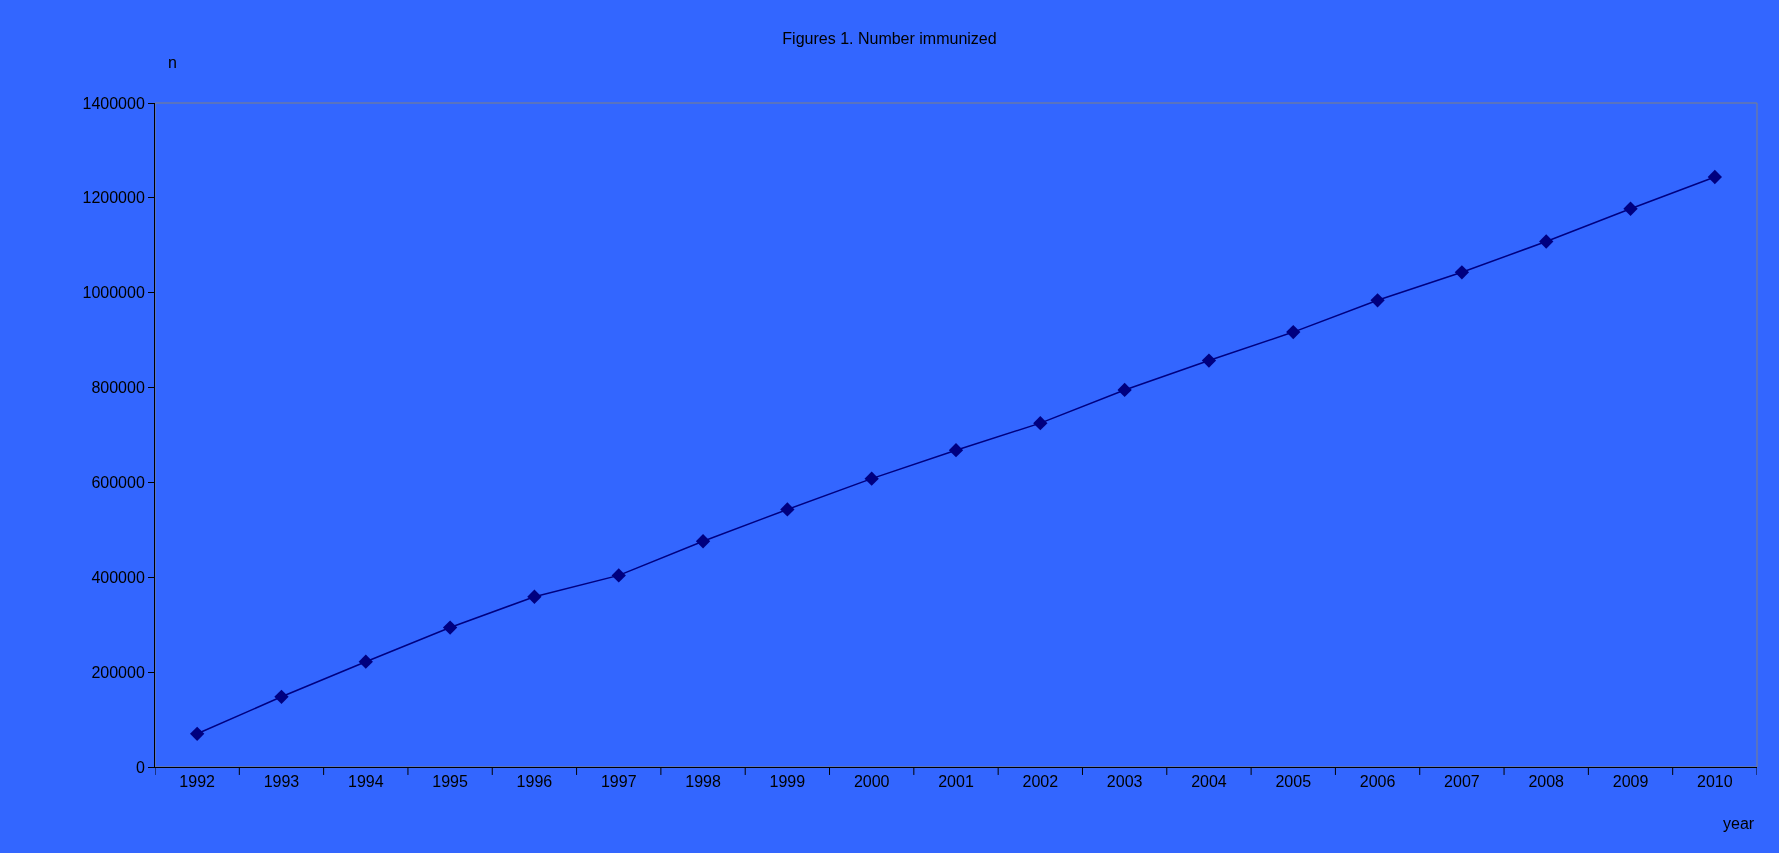 This screenshot has height=853, width=1779. What do you see at coordinates (956, 782) in the screenshot?
I see `x-tick-label: 2001` at bounding box center [956, 782].